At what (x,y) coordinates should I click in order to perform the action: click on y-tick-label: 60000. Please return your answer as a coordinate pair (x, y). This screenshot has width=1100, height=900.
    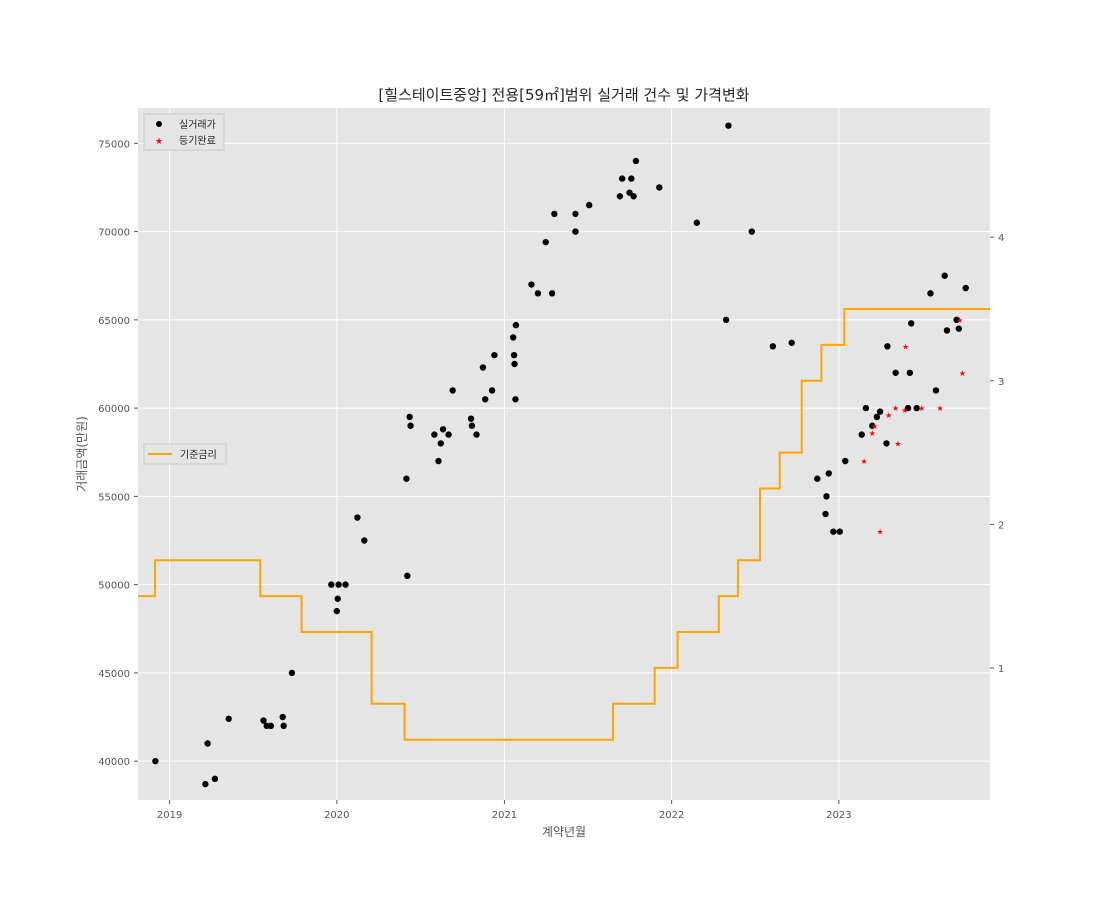
    Looking at the image, I should click on (114, 409).